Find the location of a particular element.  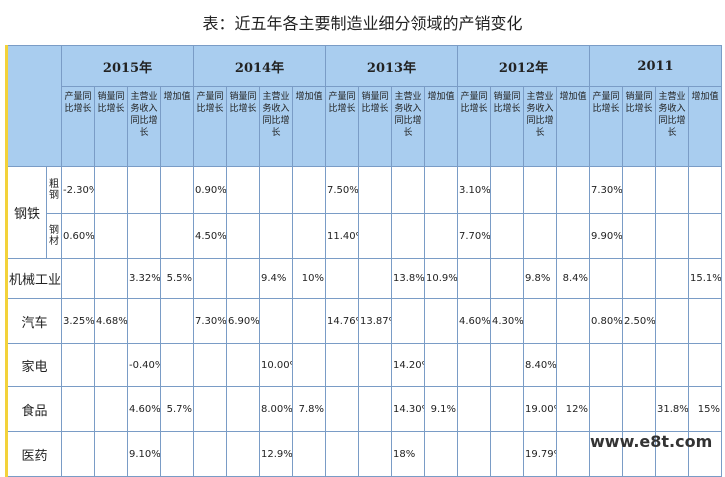

cell: 0.80% is located at coordinates (606, 321).